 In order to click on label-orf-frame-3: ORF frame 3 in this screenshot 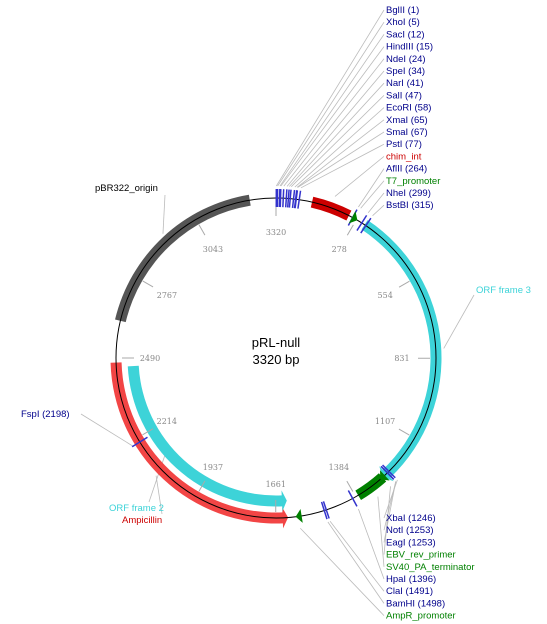, I will do `click(503, 290)`.